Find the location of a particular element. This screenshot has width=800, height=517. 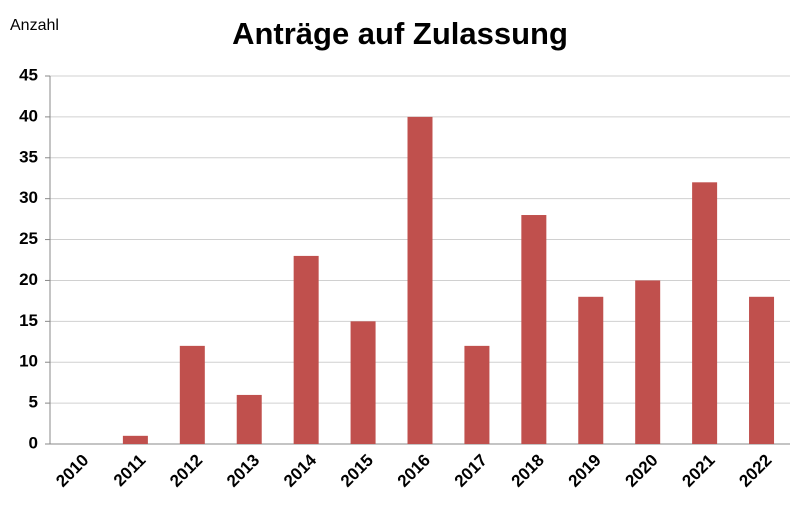

y-tick-label: 25 is located at coordinates (28, 238).